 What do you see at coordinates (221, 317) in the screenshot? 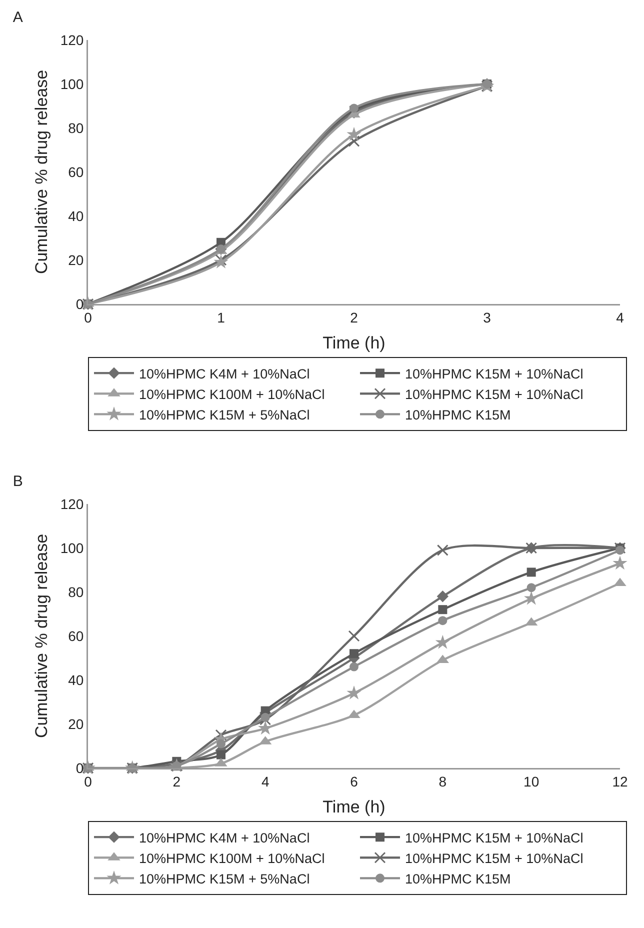
I see `x-tick-label: 1` at bounding box center [221, 317].